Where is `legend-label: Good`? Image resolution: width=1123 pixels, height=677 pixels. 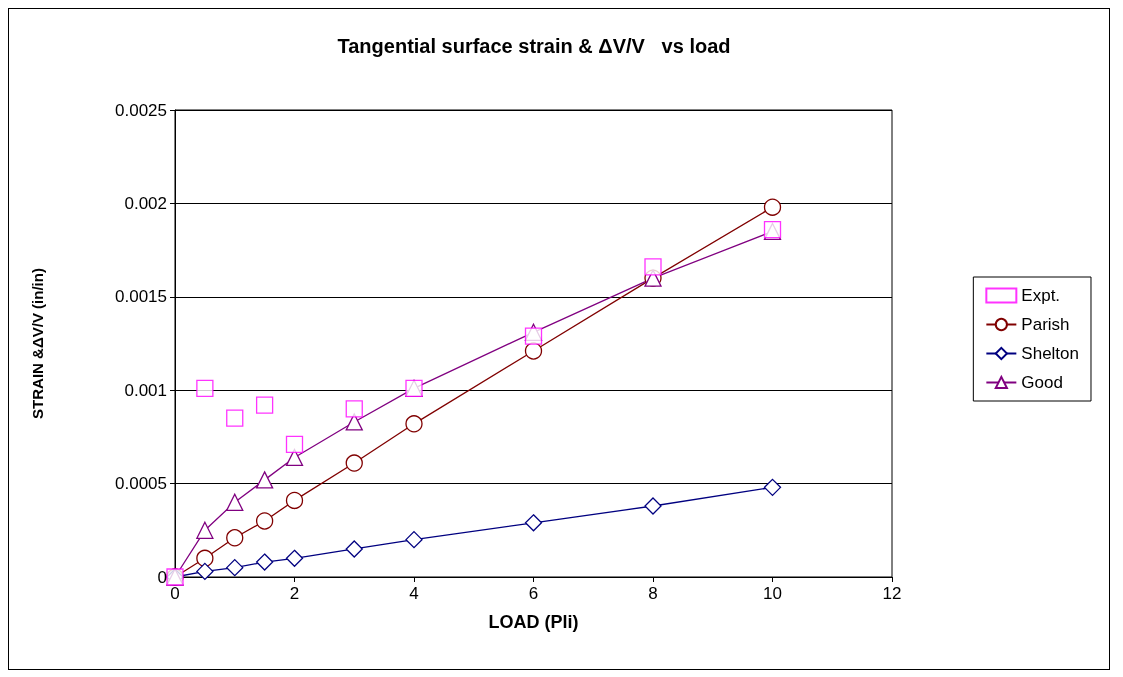 legend-label: Good is located at coordinates (1042, 382).